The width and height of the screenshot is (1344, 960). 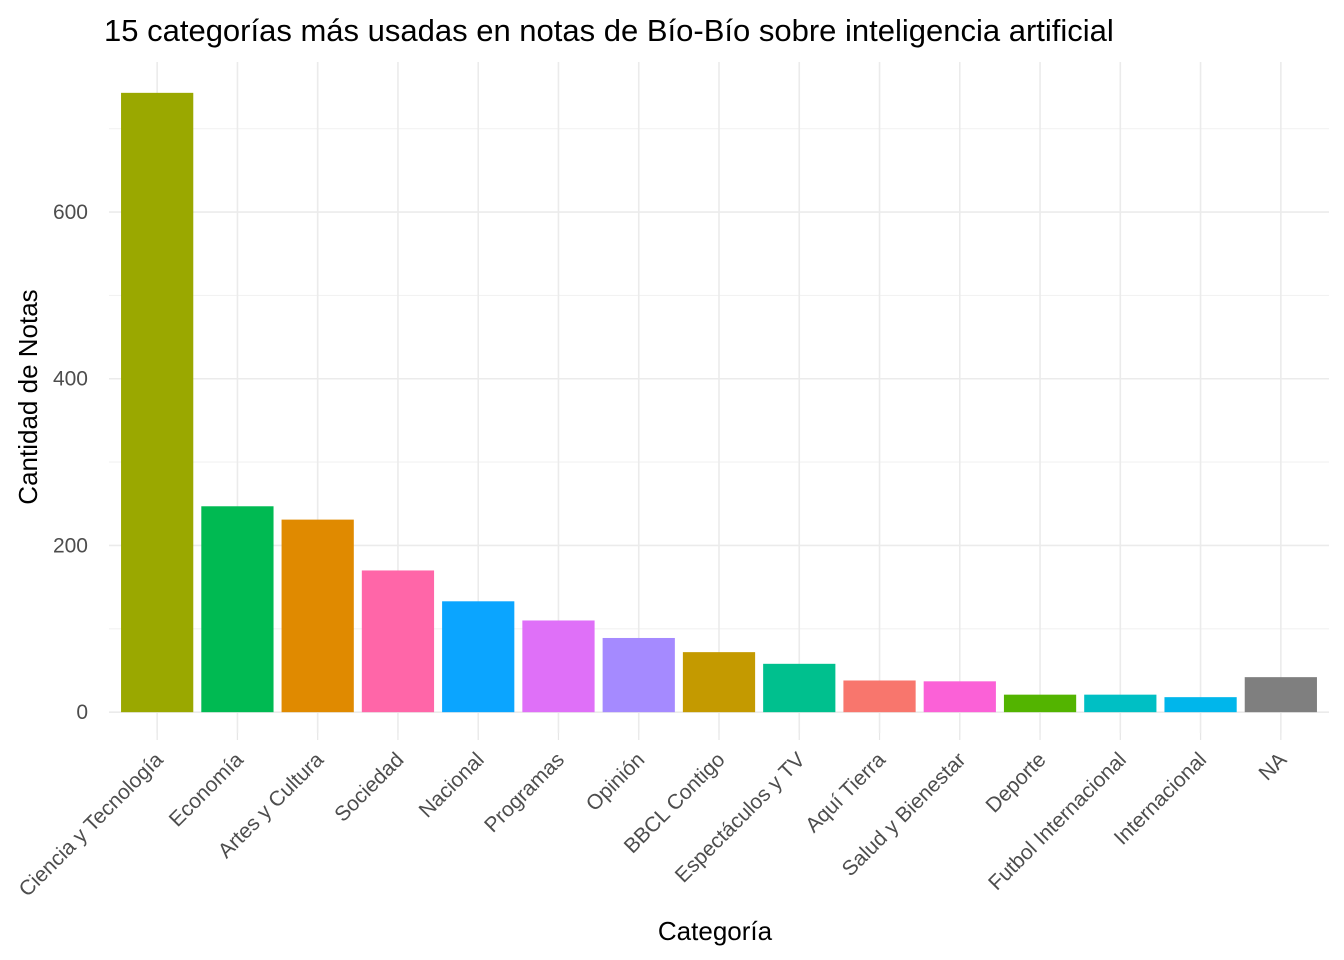 I want to click on x-tick-label: Nacional, so click(x=452, y=785).